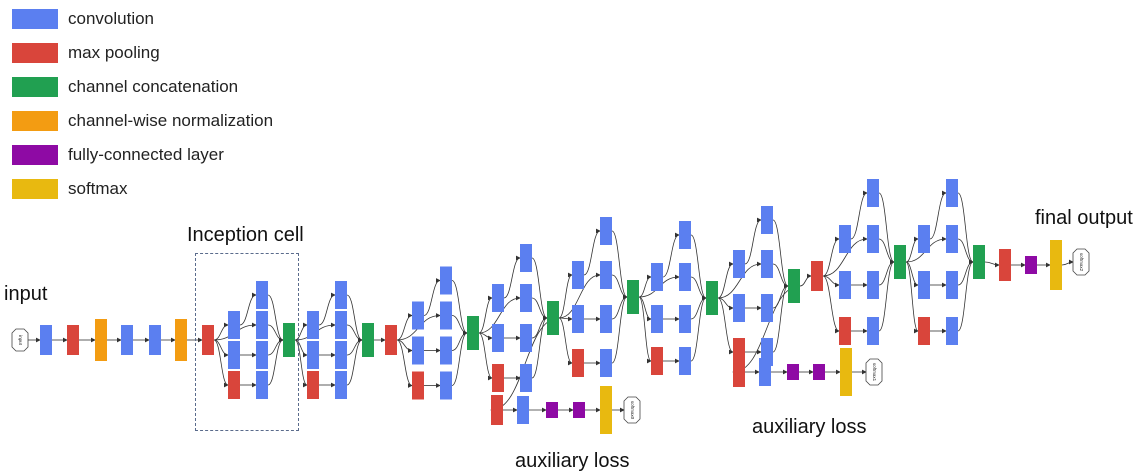  Describe the element at coordinates (153, 86) in the screenshot. I see `legend-label: channel concatenation` at that location.